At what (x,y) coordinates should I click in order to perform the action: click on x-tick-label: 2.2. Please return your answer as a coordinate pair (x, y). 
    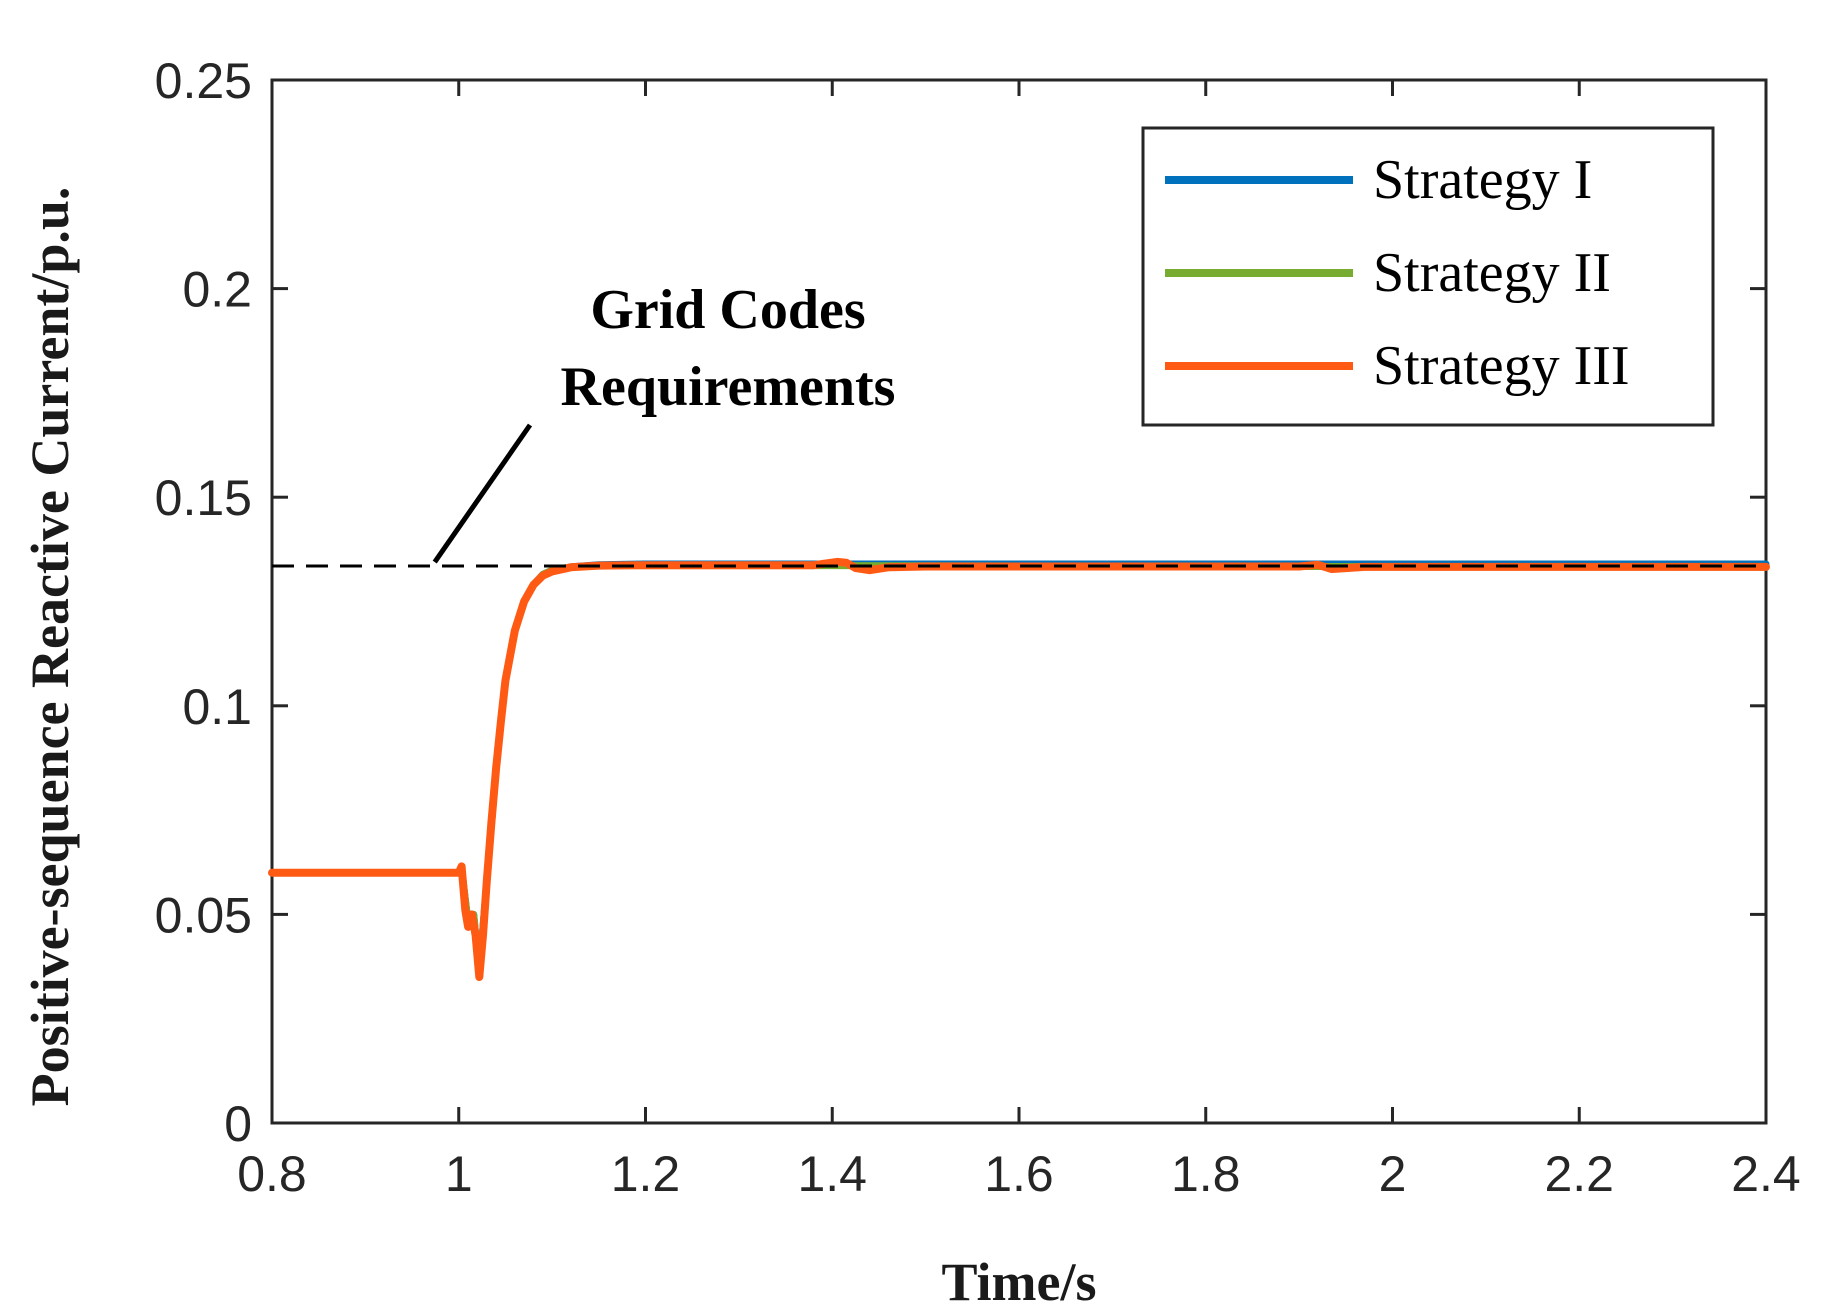
    Looking at the image, I should click on (1579, 1174).